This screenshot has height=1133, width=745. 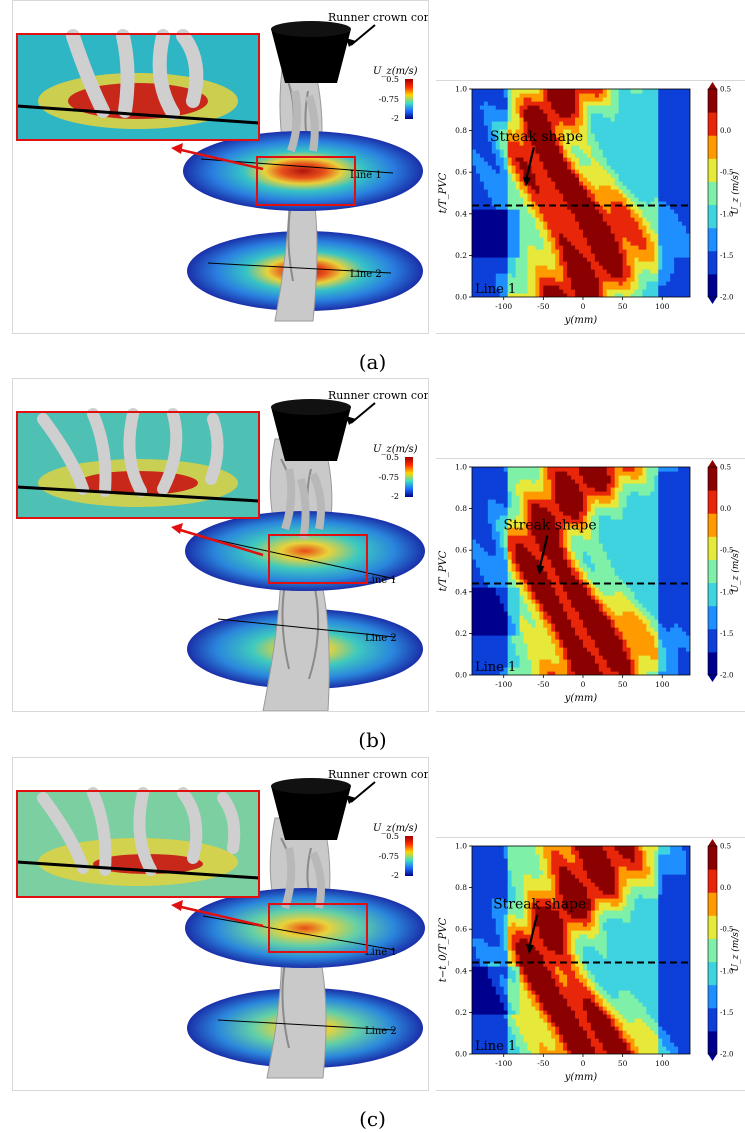 I want to click on panel-caption: (b), so click(x=372, y=740).